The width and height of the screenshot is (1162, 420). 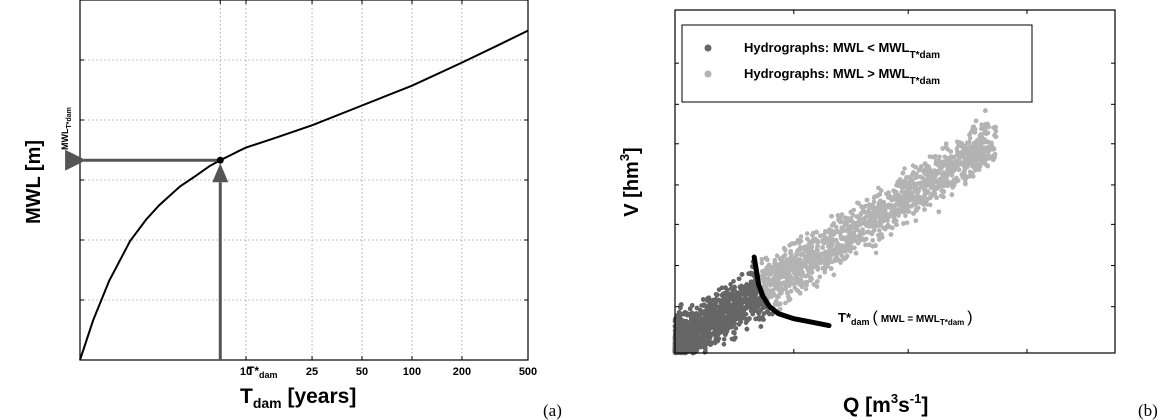 What do you see at coordinates (388, 372) in the screenshot?
I see `x-tick-labels-a: 10 25 50 100 200 500` at bounding box center [388, 372].